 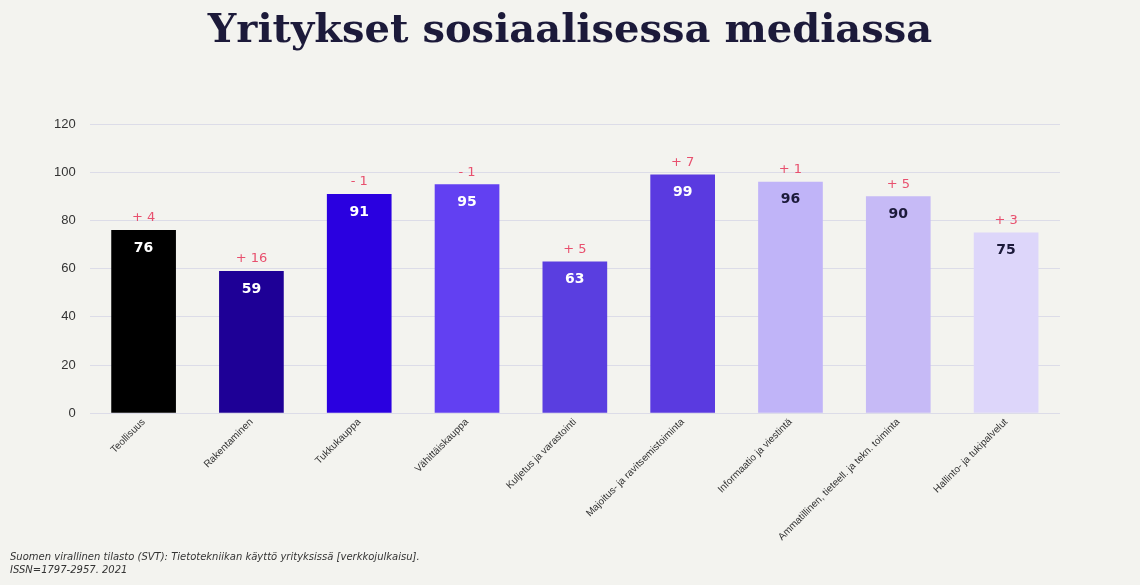 What do you see at coordinates (683, 161) in the screenshot?
I see `annotation: + 7` at bounding box center [683, 161].